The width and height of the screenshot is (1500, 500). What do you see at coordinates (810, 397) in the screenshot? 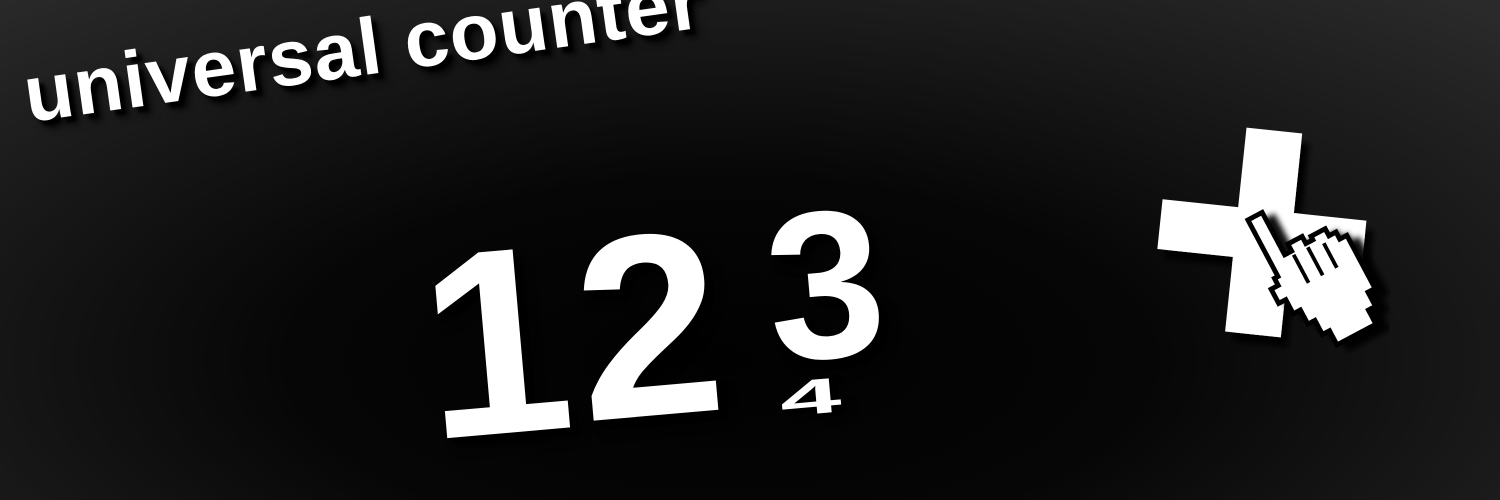
I see `counter-digit-4-rolling: 4` at bounding box center [810, 397].